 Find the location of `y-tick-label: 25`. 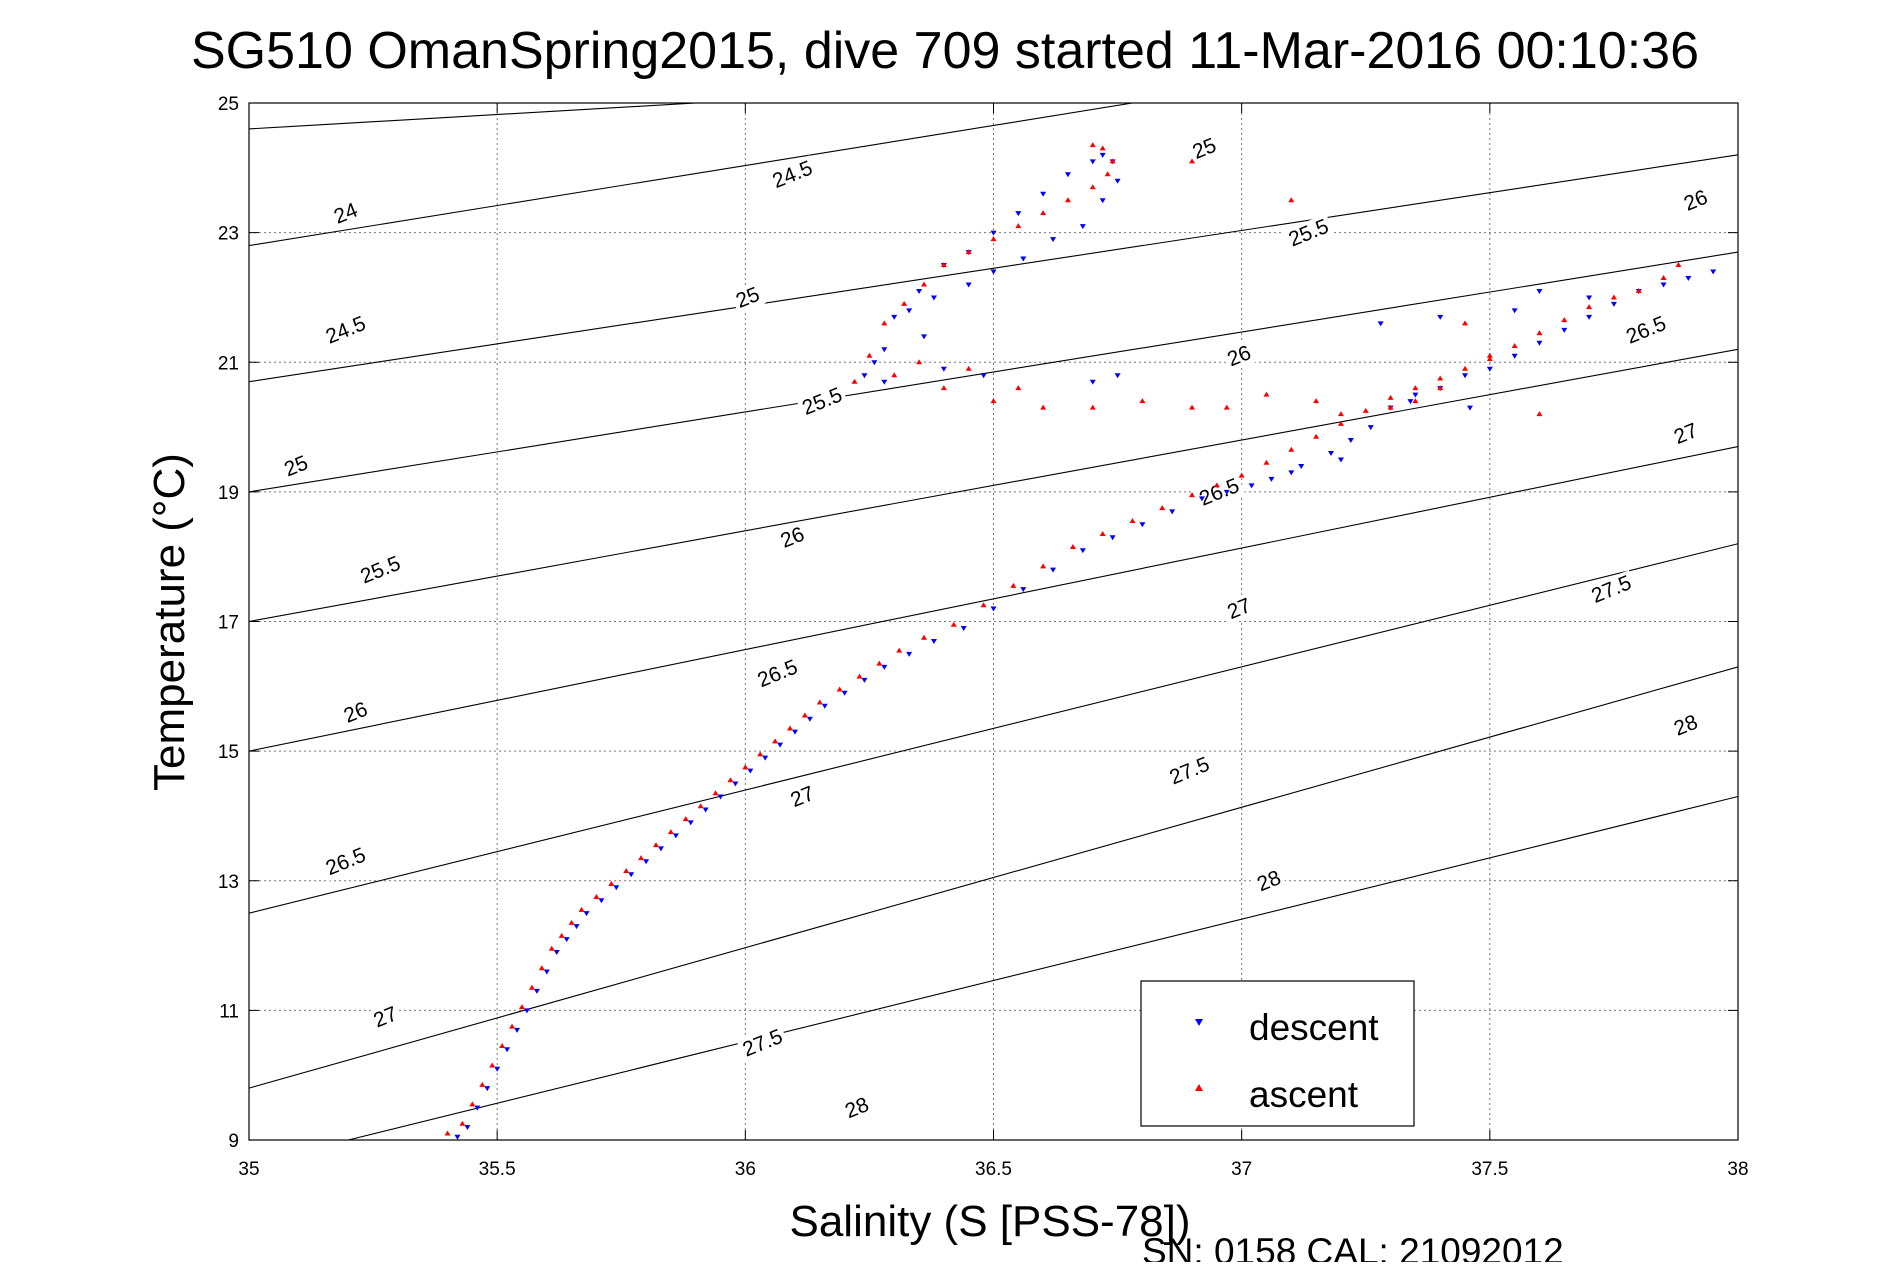

y-tick-label: 25 is located at coordinates (228, 104).